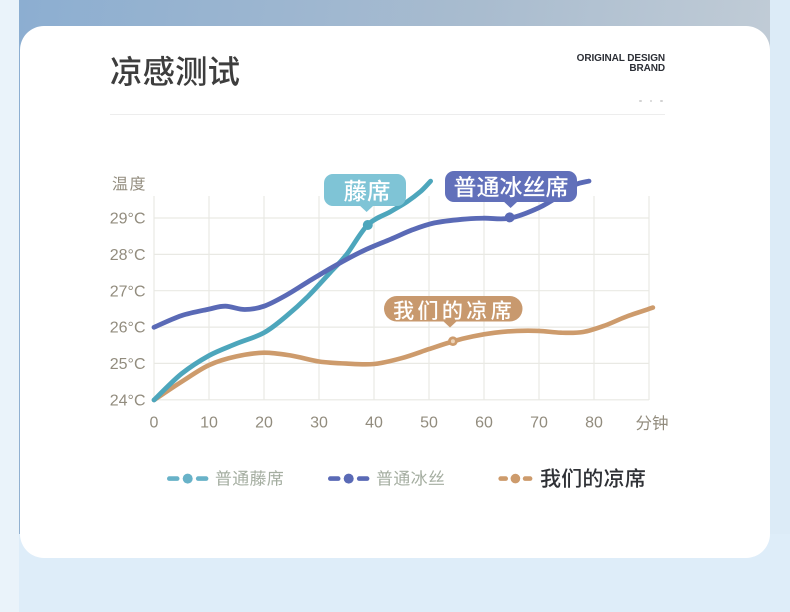 This screenshot has width=790, height=612. What do you see at coordinates (128, 219) in the screenshot?
I see `svg-text: 29°C` at bounding box center [128, 219].